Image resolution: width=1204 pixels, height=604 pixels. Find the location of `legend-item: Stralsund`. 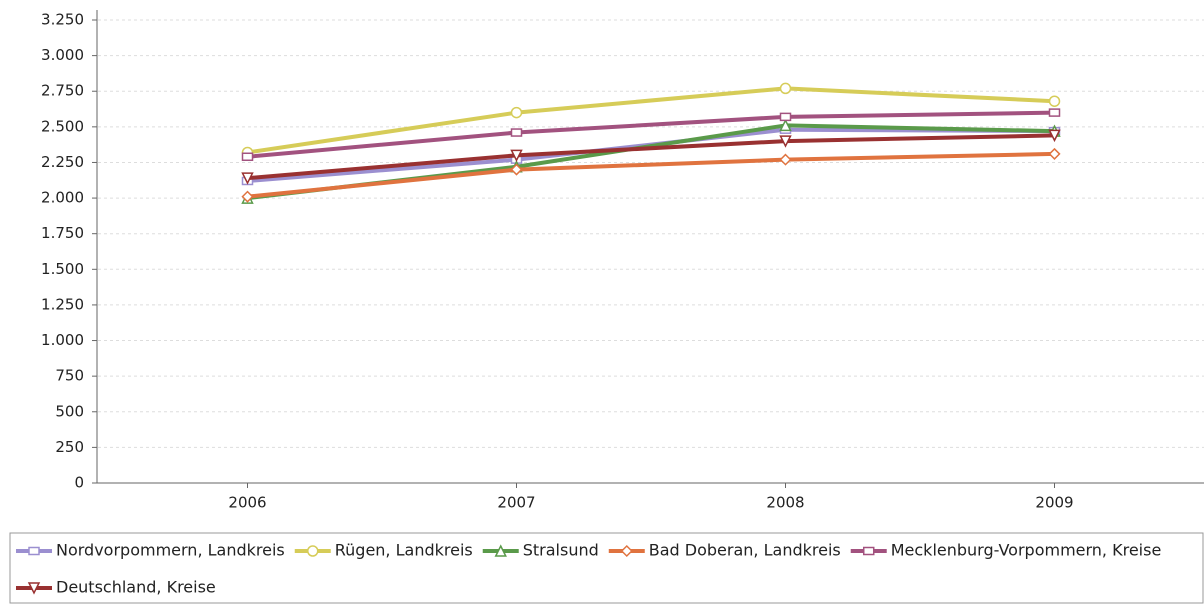

legend-item: Stralsund is located at coordinates (540, 550).